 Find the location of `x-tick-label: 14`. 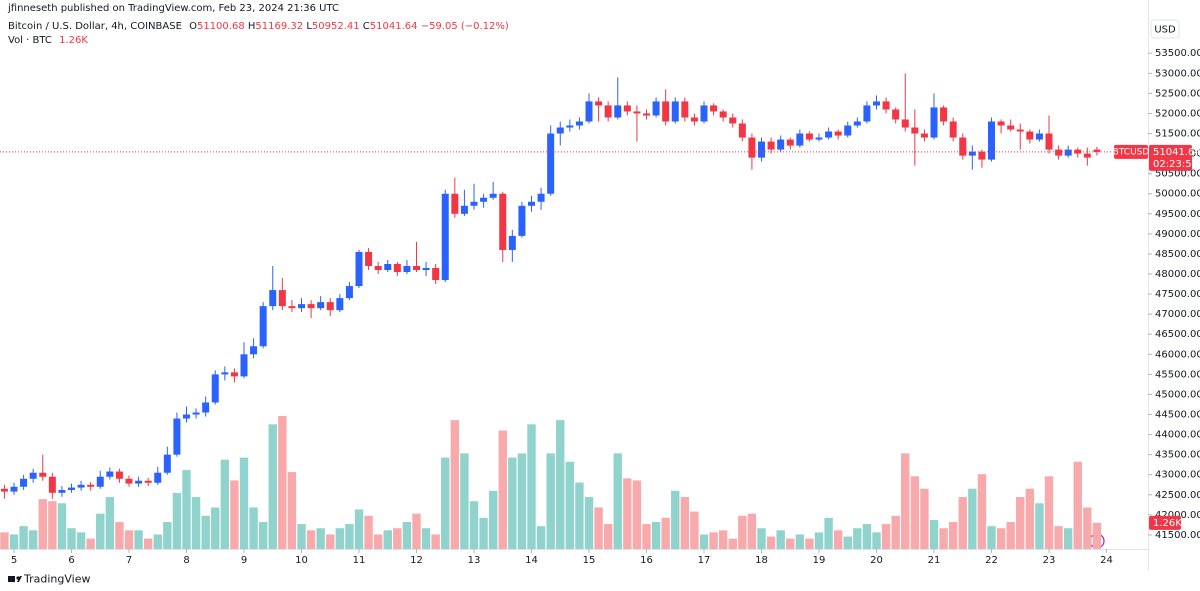

x-tick-label: 14 is located at coordinates (531, 560).